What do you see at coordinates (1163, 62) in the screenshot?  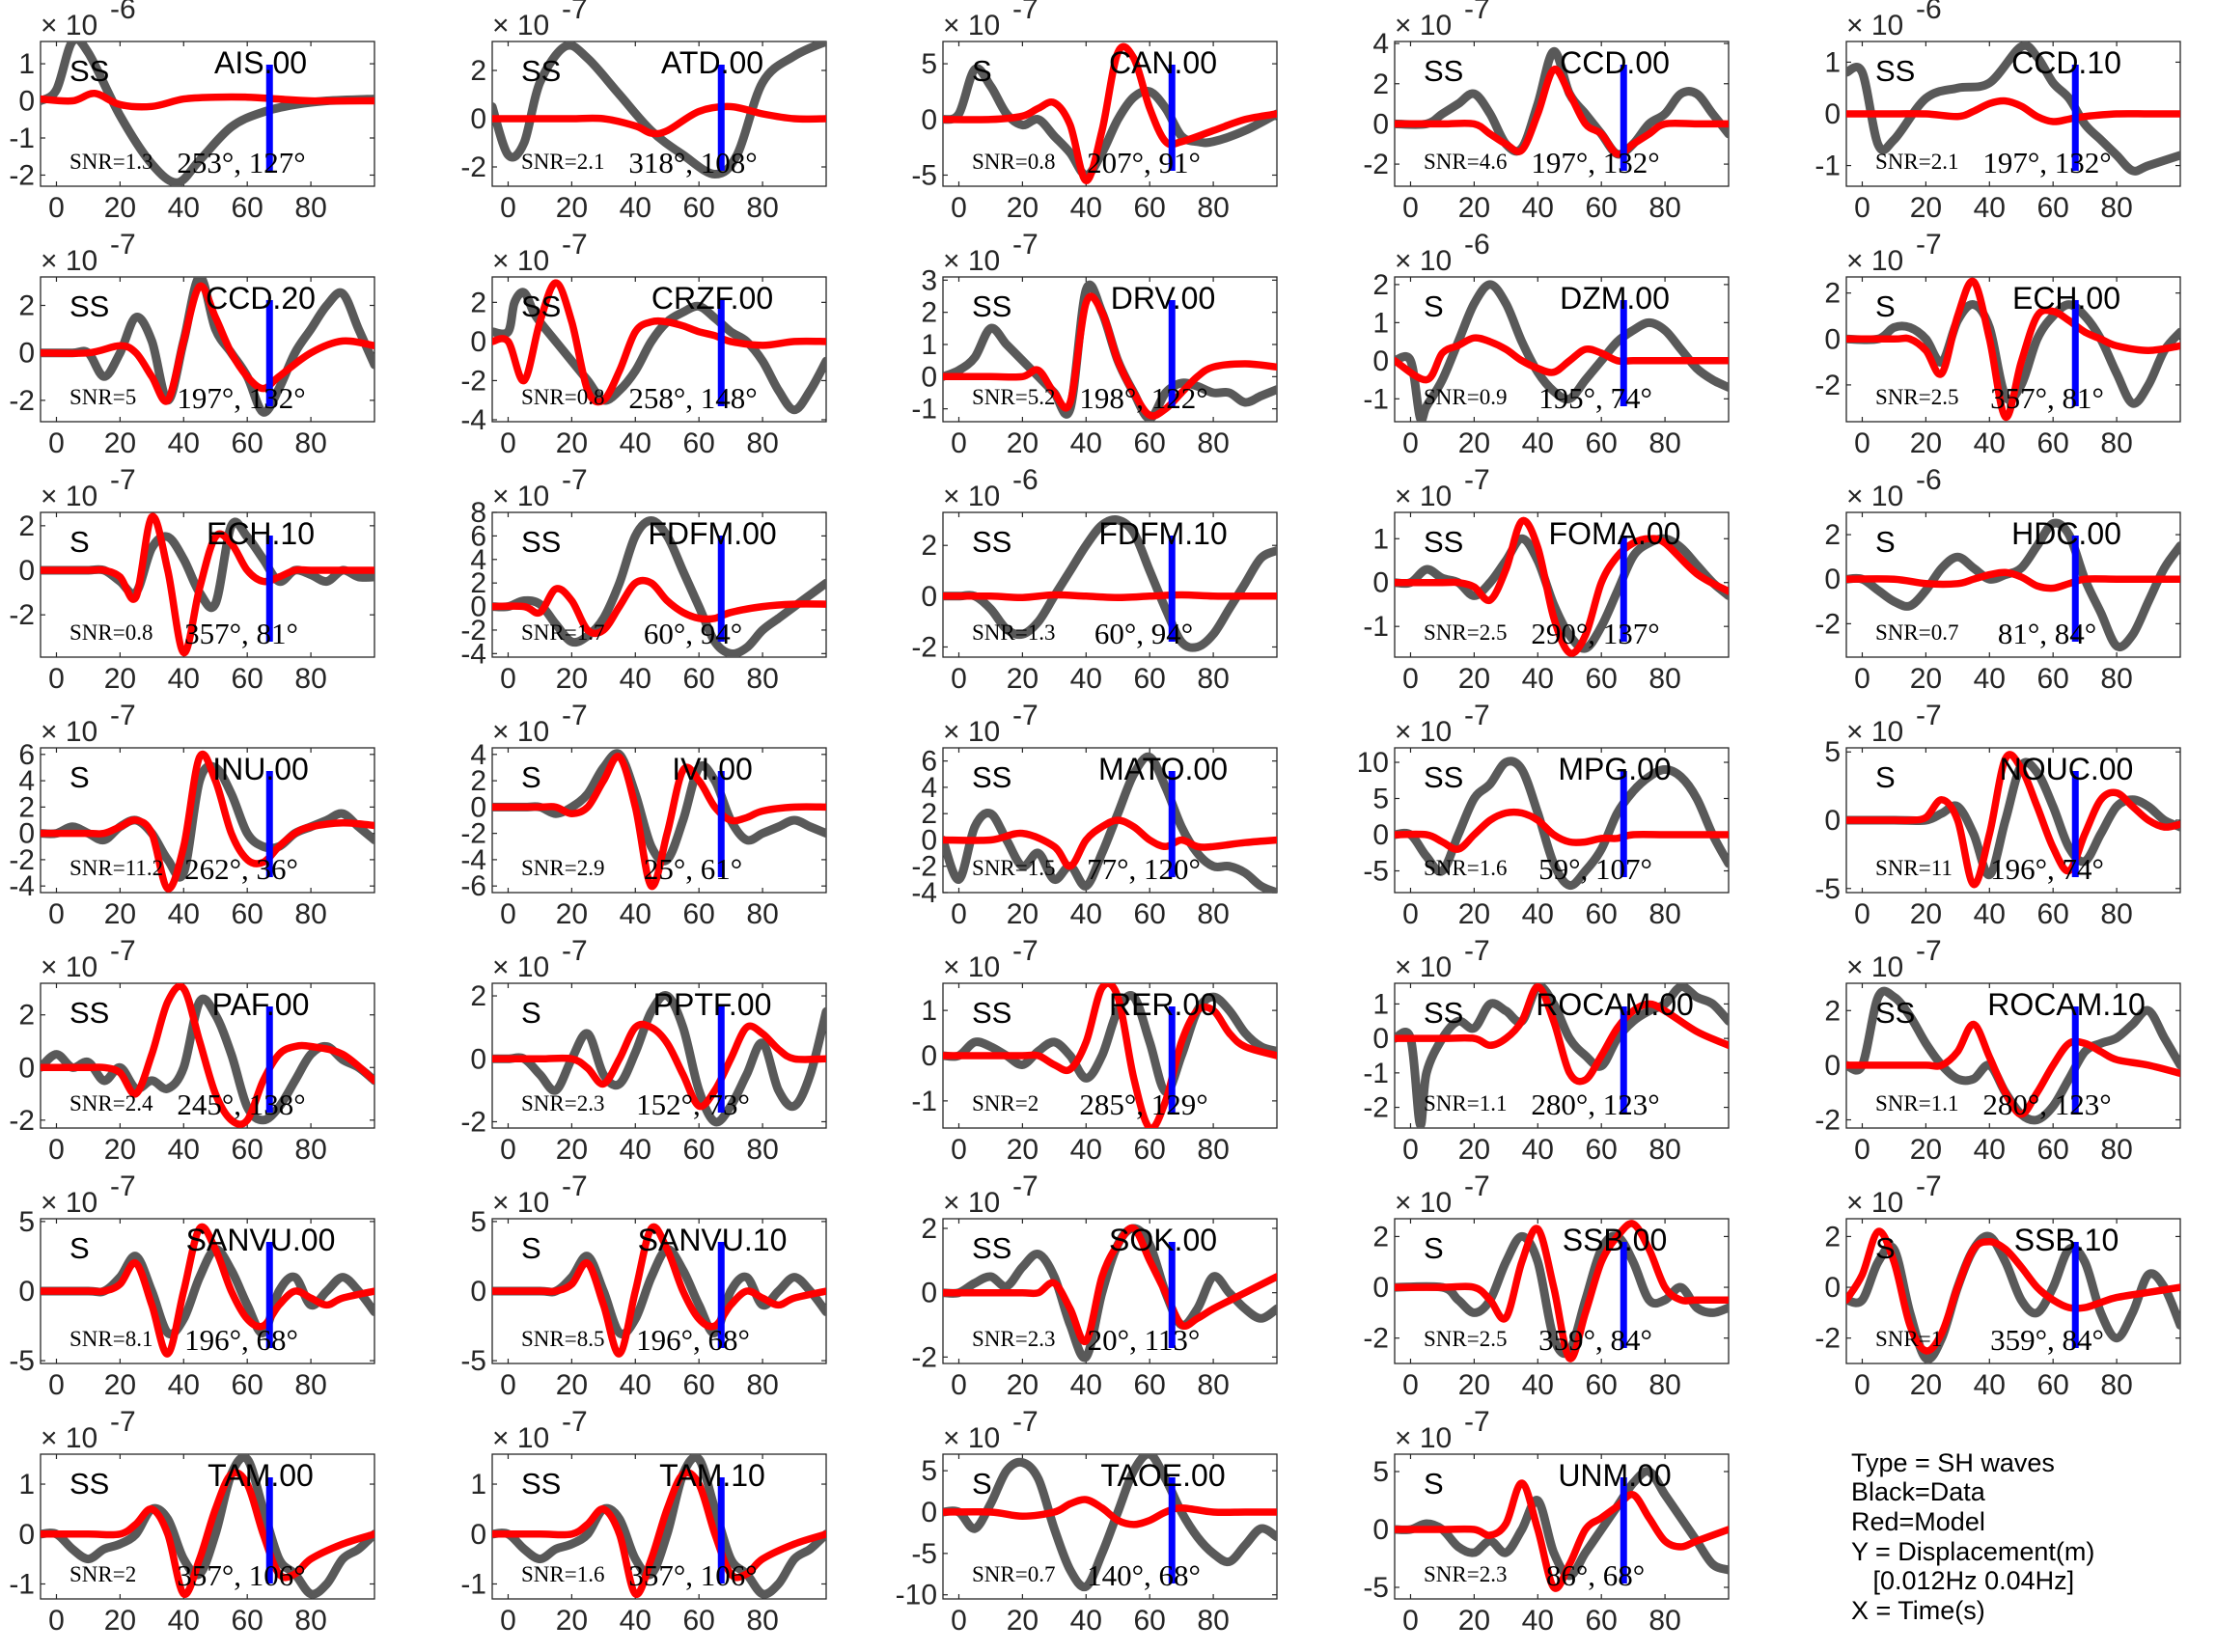 I see `station-label: CAN.00` at bounding box center [1163, 62].